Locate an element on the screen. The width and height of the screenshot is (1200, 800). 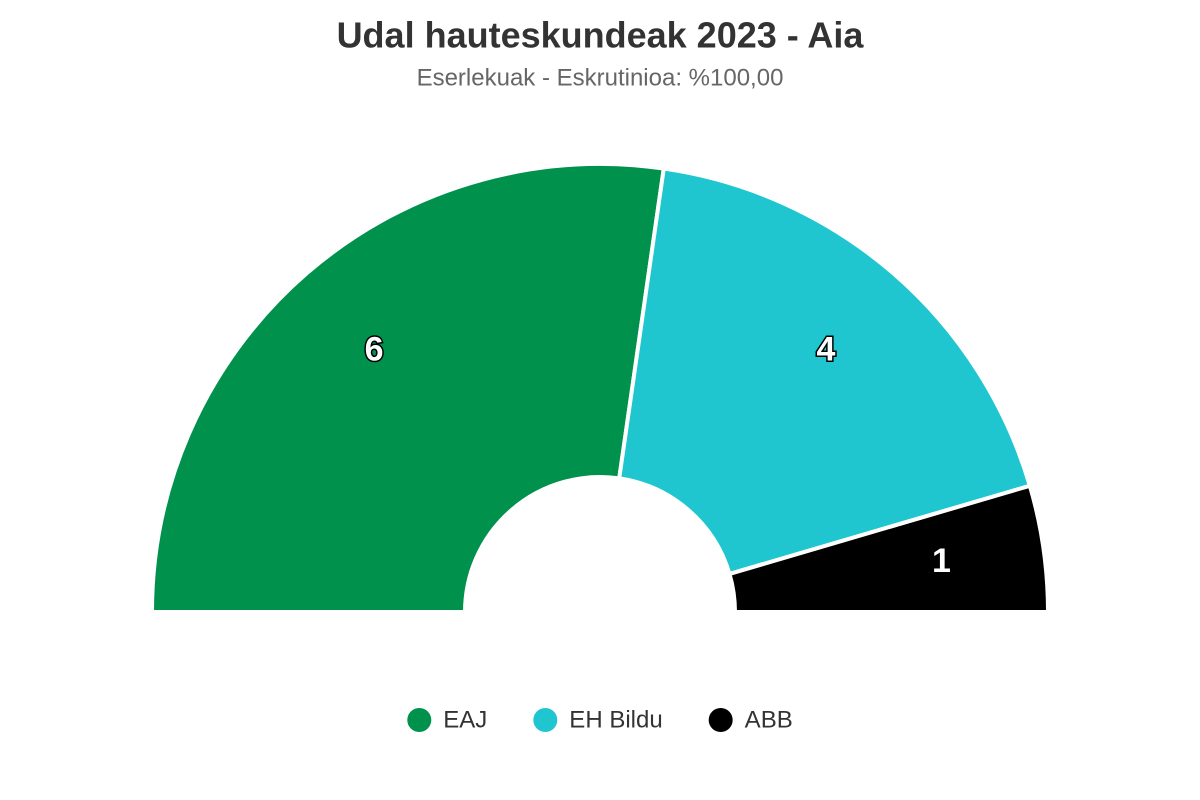
legend: EAJ EH Bildu ABB is located at coordinates (600, 719).